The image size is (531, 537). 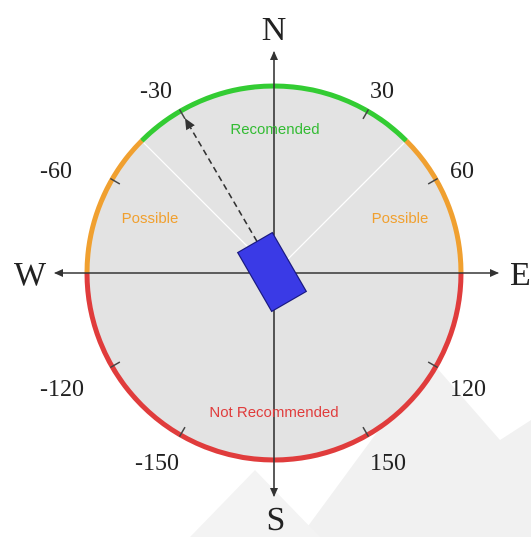 What do you see at coordinates (274, 129) in the screenshot?
I see `recommended-label: Recomended` at bounding box center [274, 129].